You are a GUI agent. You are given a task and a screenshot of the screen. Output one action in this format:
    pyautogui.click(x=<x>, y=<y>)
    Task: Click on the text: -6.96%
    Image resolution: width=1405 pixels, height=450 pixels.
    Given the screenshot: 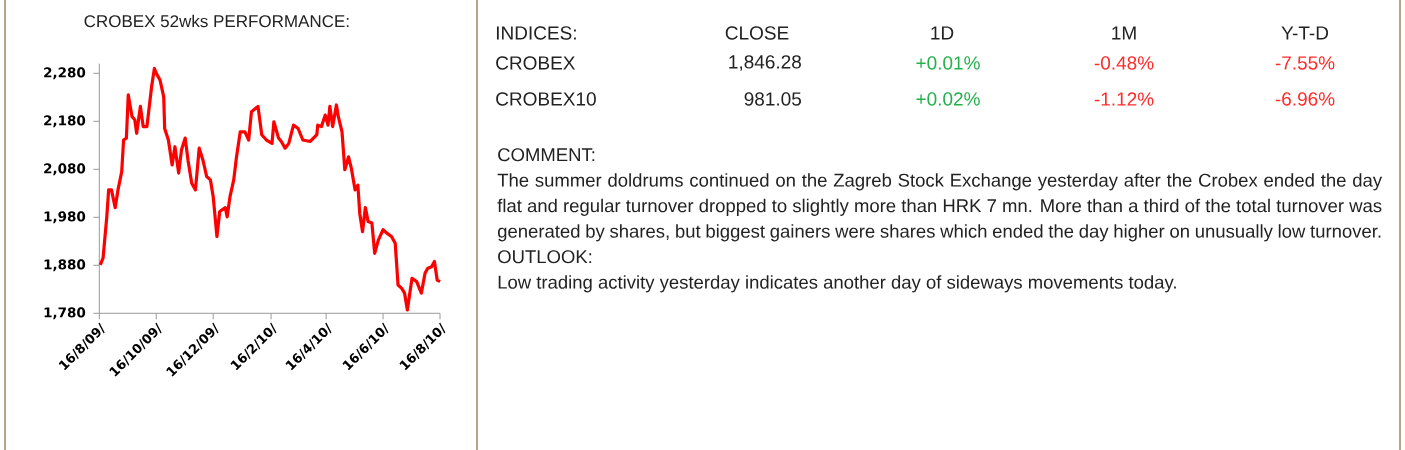 What is the action you would take?
    pyautogui.click(x=1305, y=99)
    